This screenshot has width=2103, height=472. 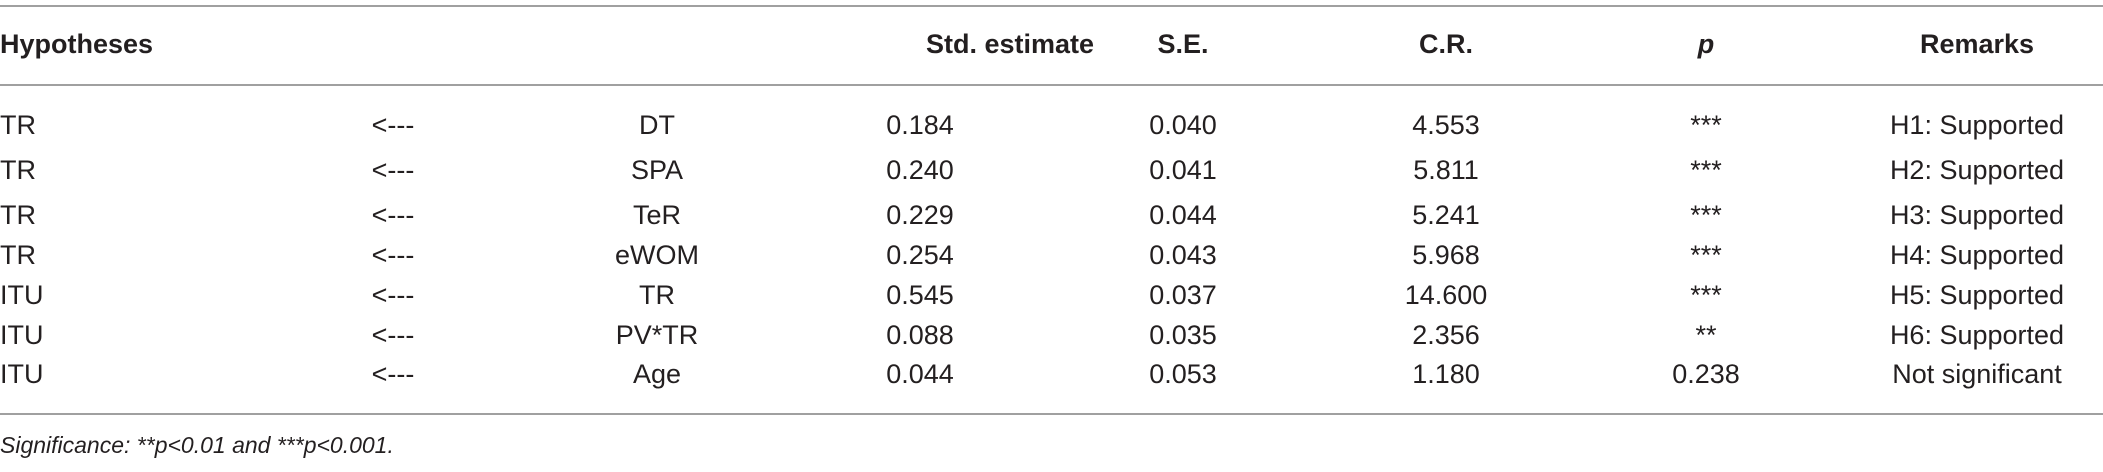 I want to click on table-cell: 14.600, so click(x=1446, y=295).